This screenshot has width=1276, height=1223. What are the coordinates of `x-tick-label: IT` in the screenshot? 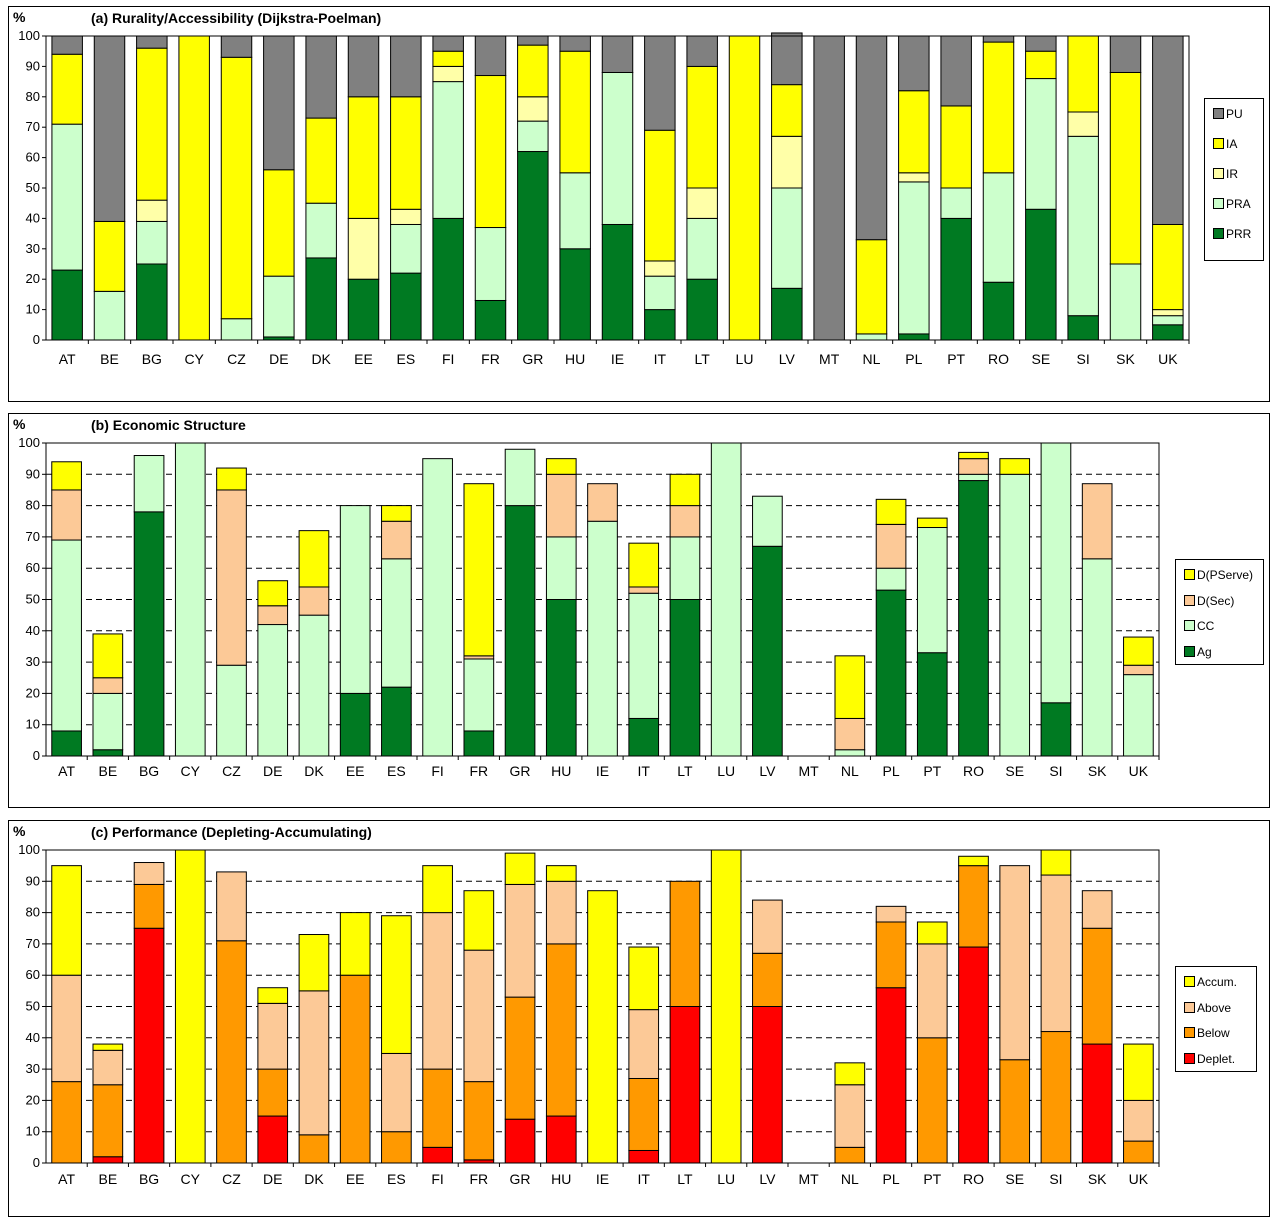 It's located at (660, 359).